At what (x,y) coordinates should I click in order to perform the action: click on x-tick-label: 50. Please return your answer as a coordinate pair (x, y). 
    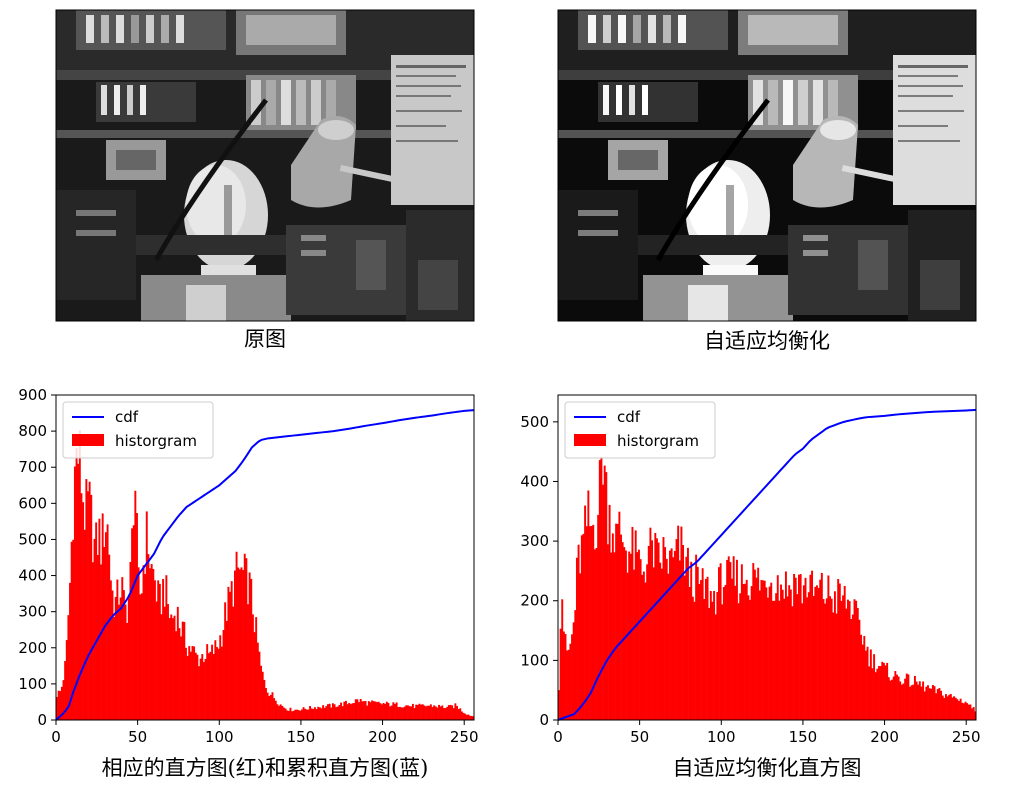
    Looking at the image, I should click on (639, 737).